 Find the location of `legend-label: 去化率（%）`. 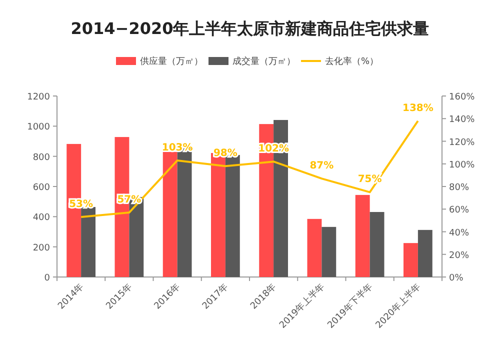

legend-label: 去化率（%） is located at coordinates (352, 61).